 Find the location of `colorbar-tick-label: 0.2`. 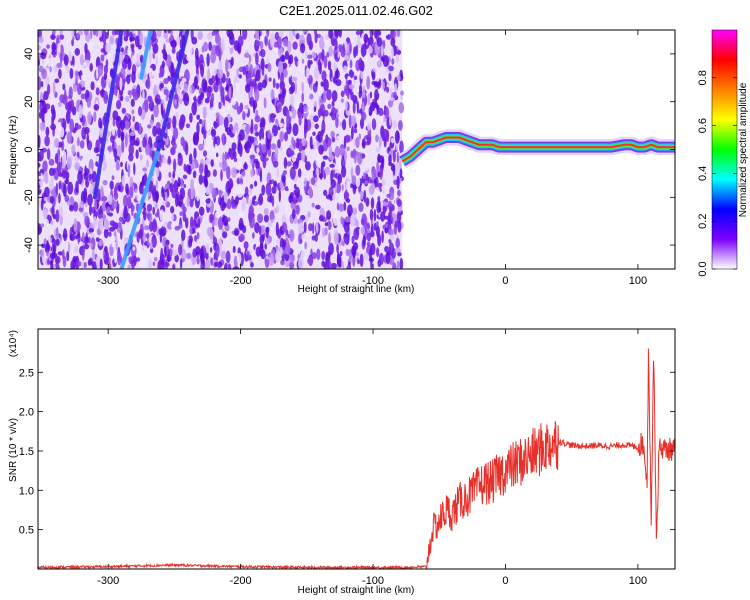

colorbar-tick-label: 0.2 is located at coordinates (703, 221).